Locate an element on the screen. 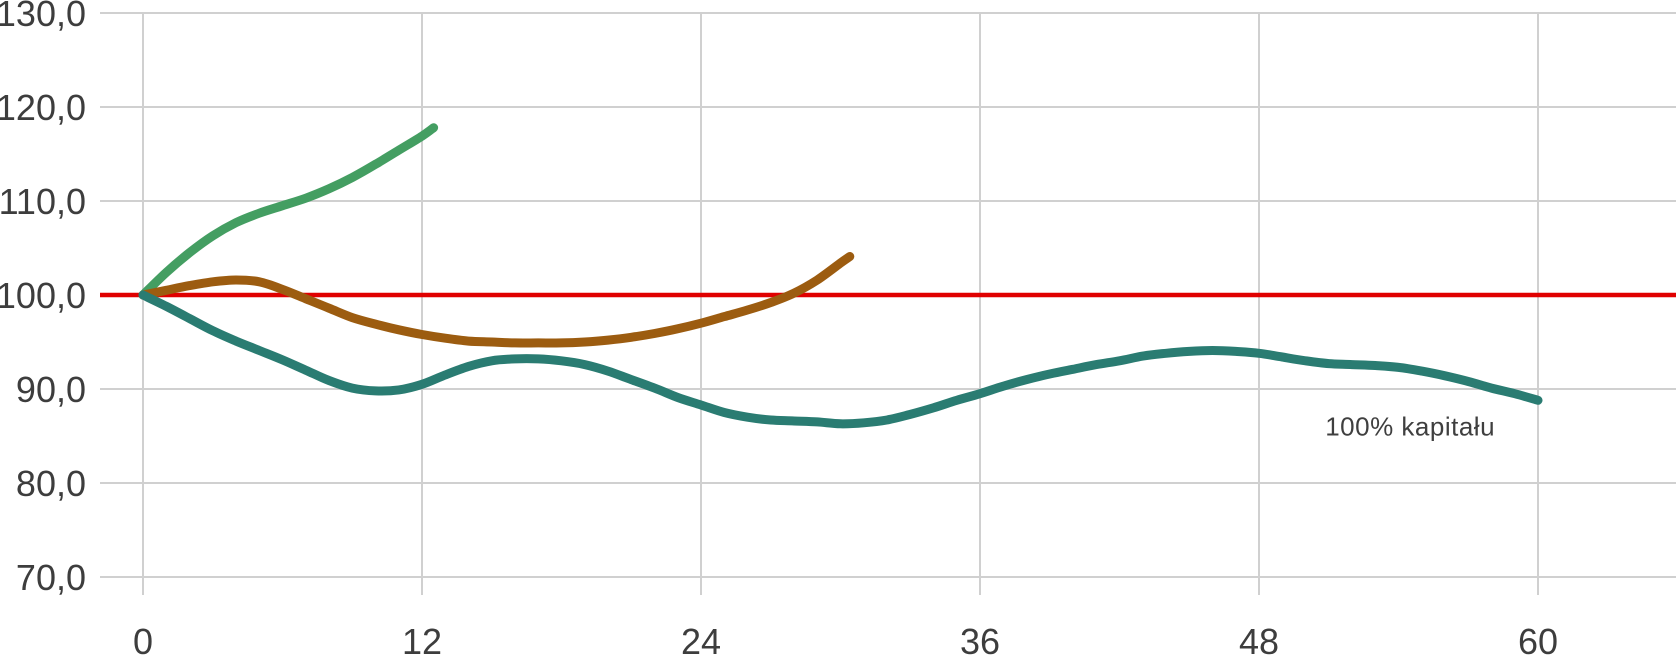 Image resolution: width=1676 pixels, height=659 pixels. series-line-brown is located at coordinates (496, 300).